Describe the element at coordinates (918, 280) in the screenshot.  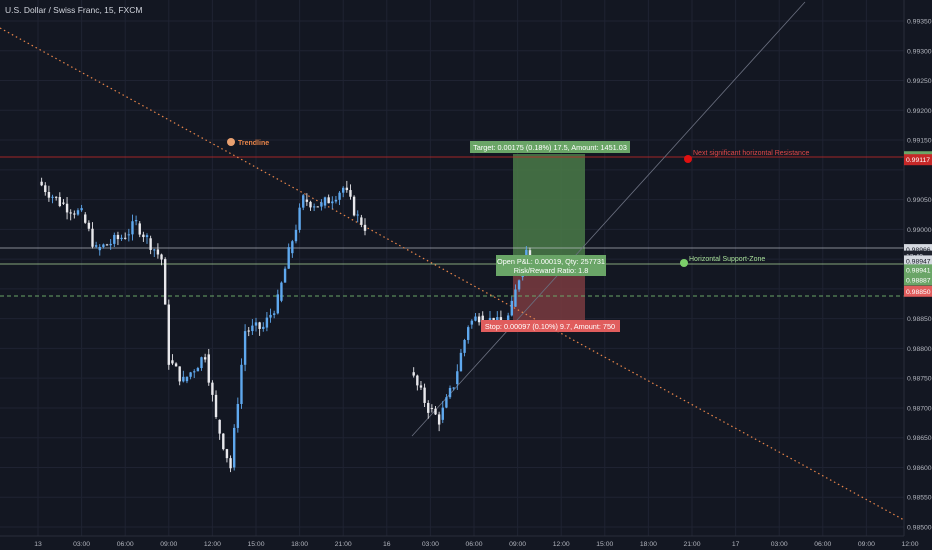
I see `price-badge-label: 0.98887` at that location.